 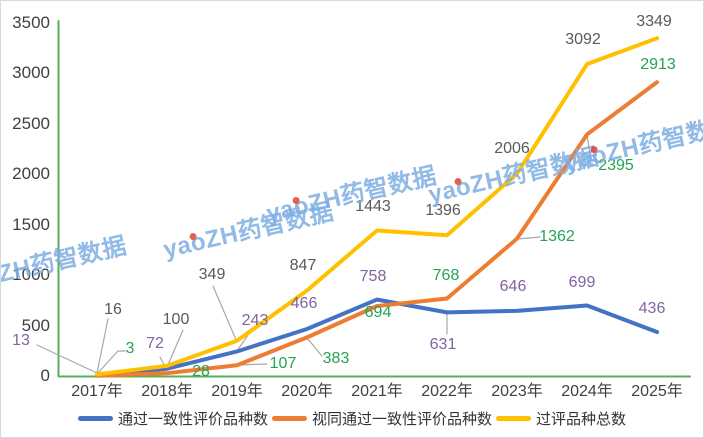 I want to click on data-label: 107, so click(x=283, y=364).